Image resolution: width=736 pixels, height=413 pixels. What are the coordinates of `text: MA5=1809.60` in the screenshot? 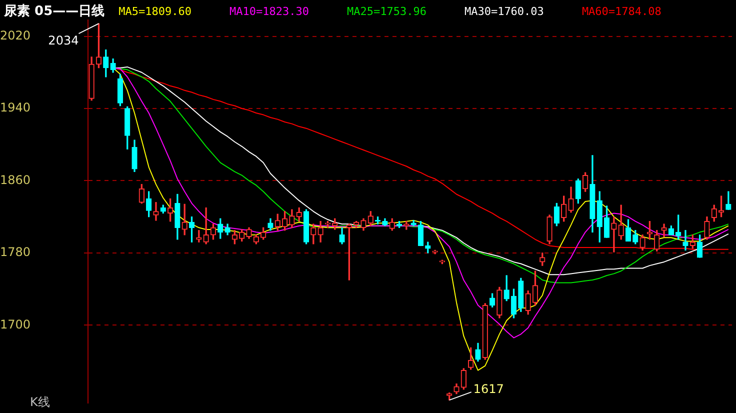 It's located at (155, 11).